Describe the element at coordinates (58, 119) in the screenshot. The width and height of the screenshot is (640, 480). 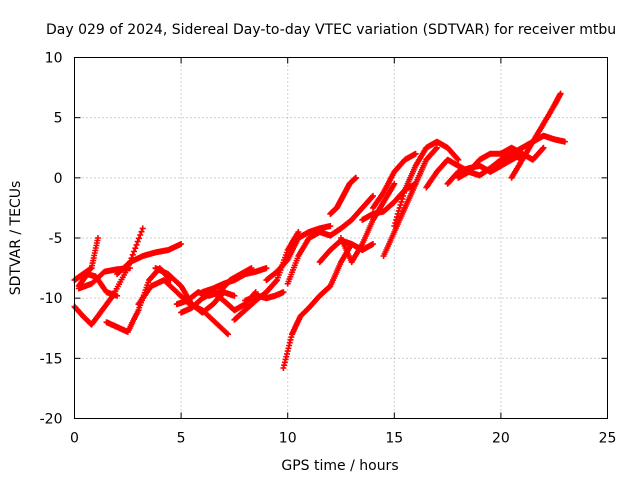
I see `y-tick-label: 5` at that location.